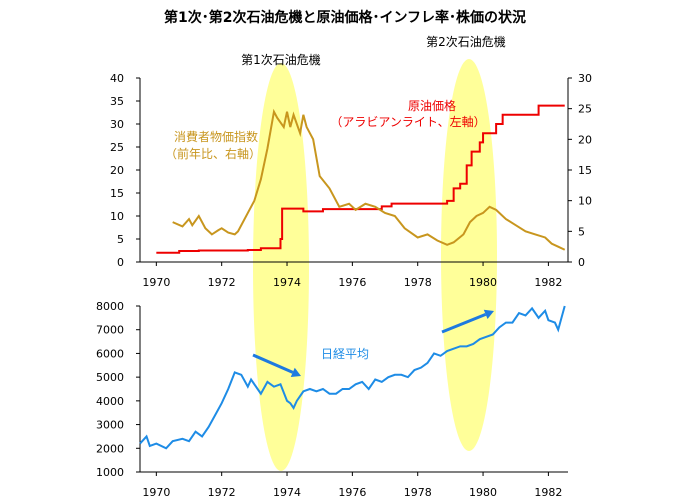 The width and height of the screenshot is (690, 500). What do you see at coordinates (432, 105) in the screenshot?
I see `oil-series-label: 原油価格` at bounding box center [432, 105].